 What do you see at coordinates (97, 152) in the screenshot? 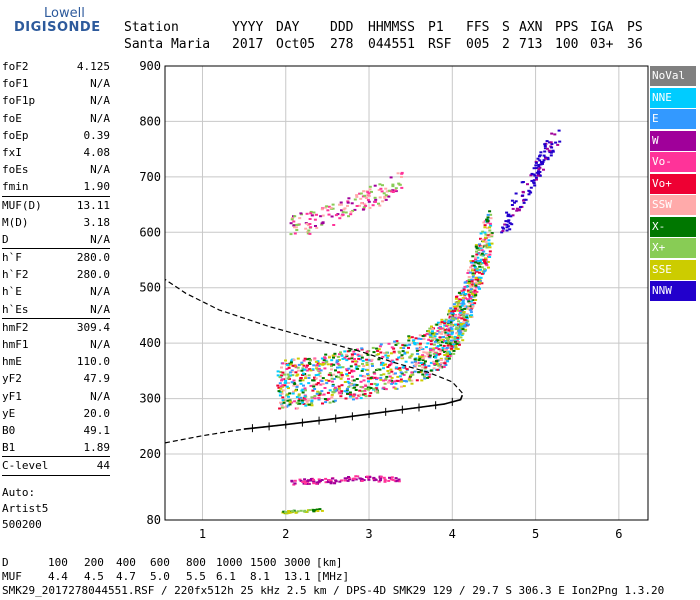
I see `param-value: 4.08` at bounding box center [97, 152].